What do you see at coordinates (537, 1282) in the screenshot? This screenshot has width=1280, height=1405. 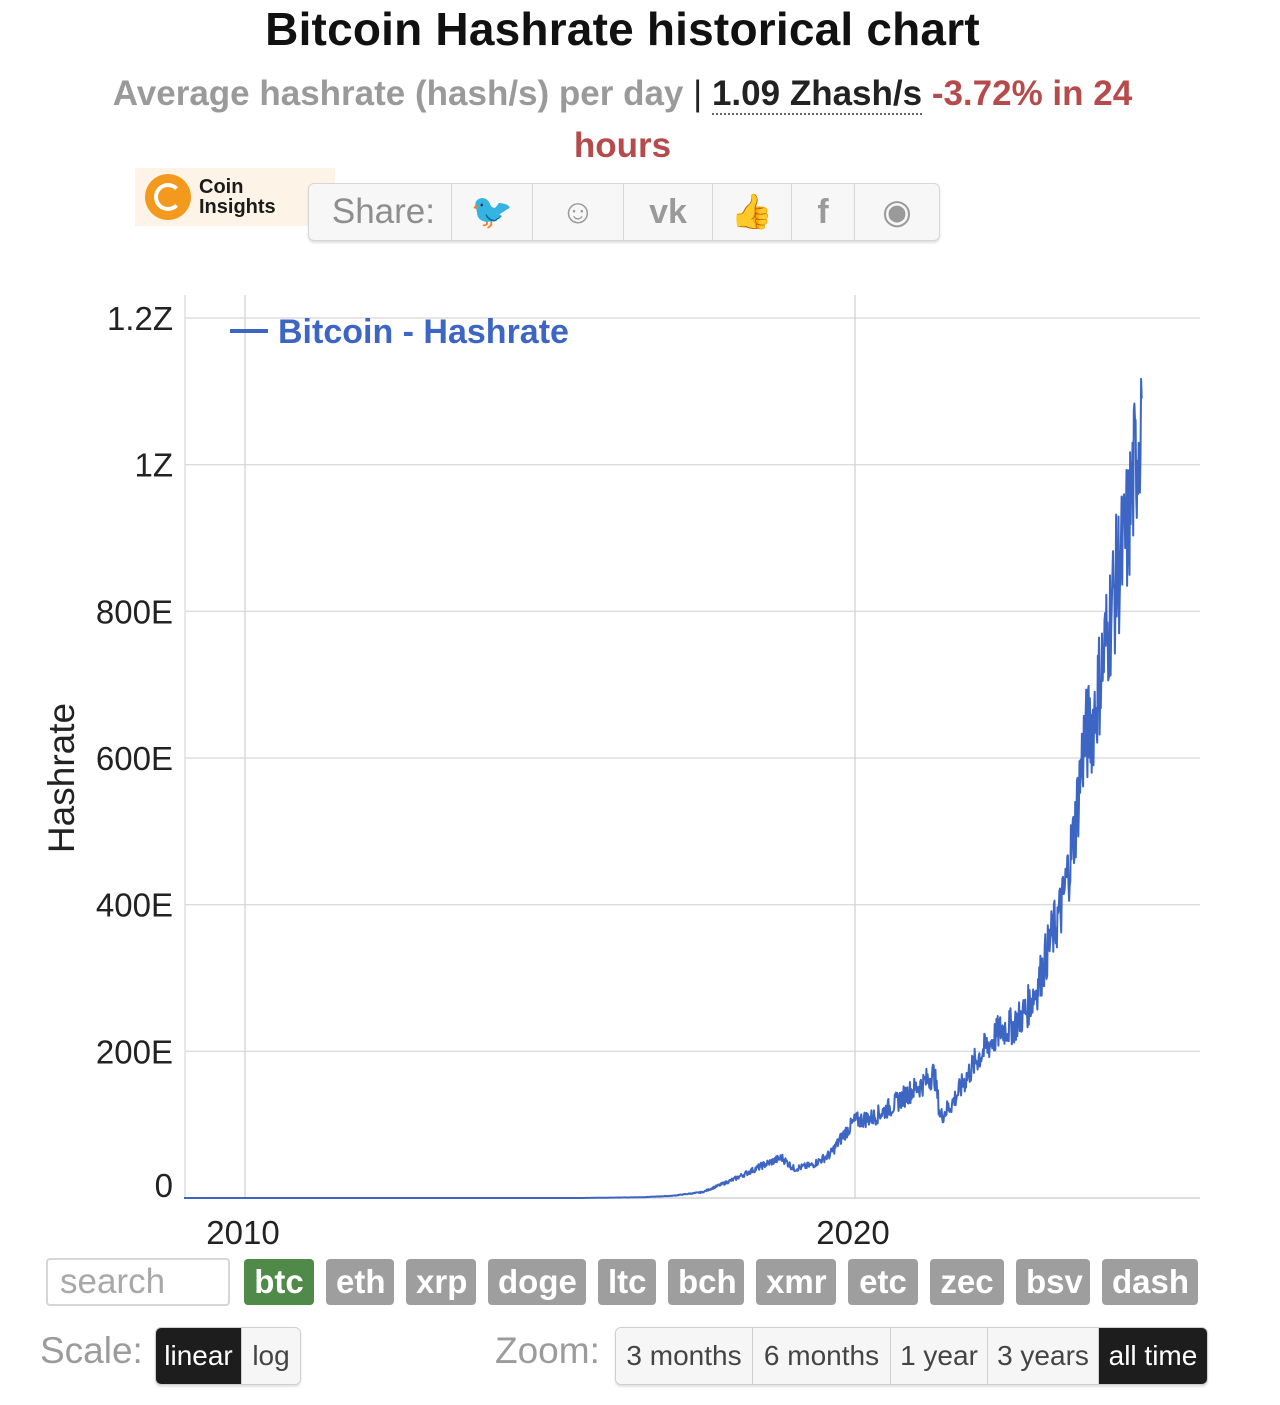 I see `coin-button-doge: doge` at bounding box center [537, 1282].